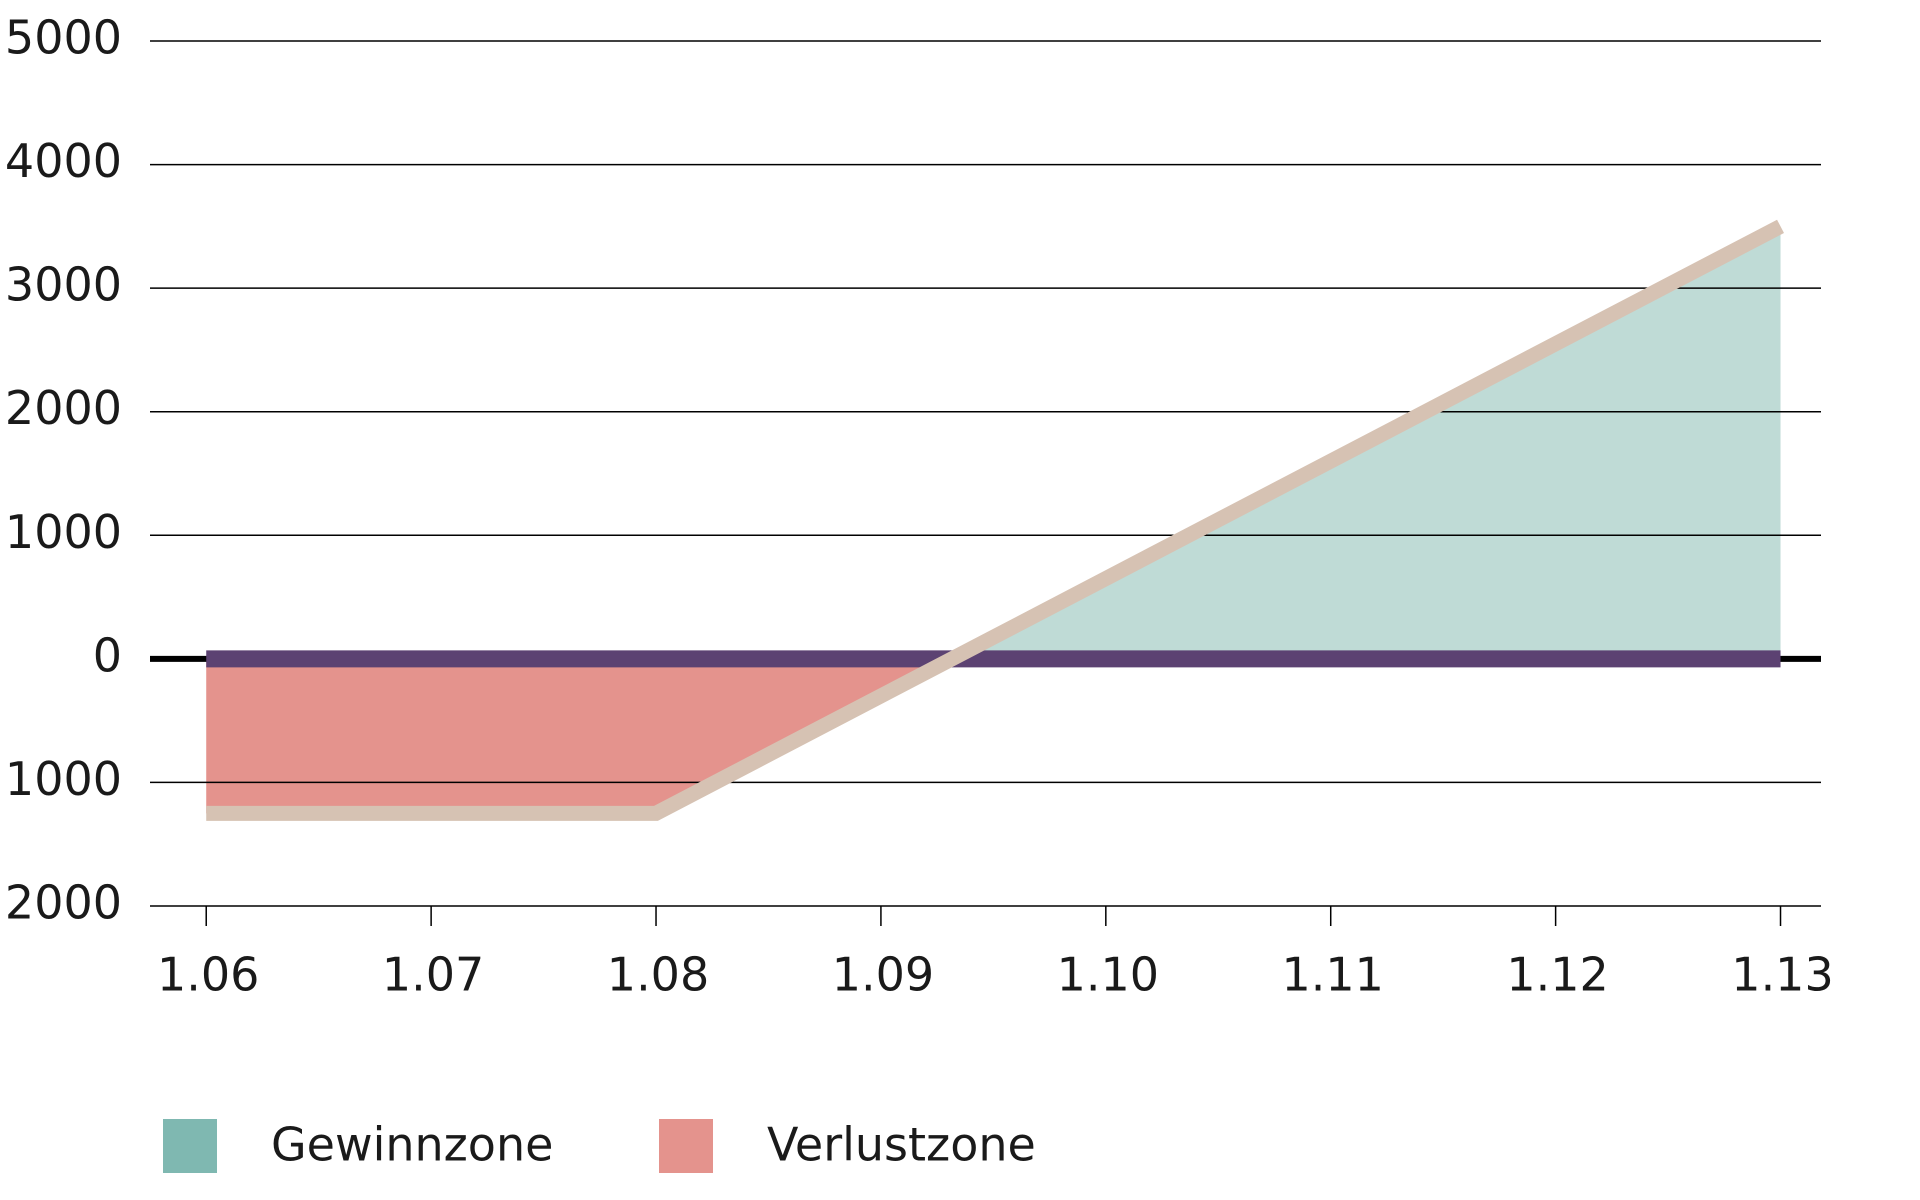  I want to click on x-tick-label: 1.11, so click(1333, 975).